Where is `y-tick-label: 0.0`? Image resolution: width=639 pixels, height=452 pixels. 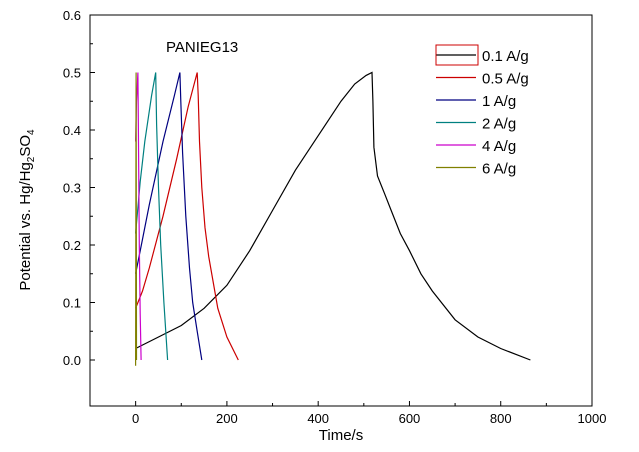
y-tick-label: 0.0 is located at coordinates (72, 360).